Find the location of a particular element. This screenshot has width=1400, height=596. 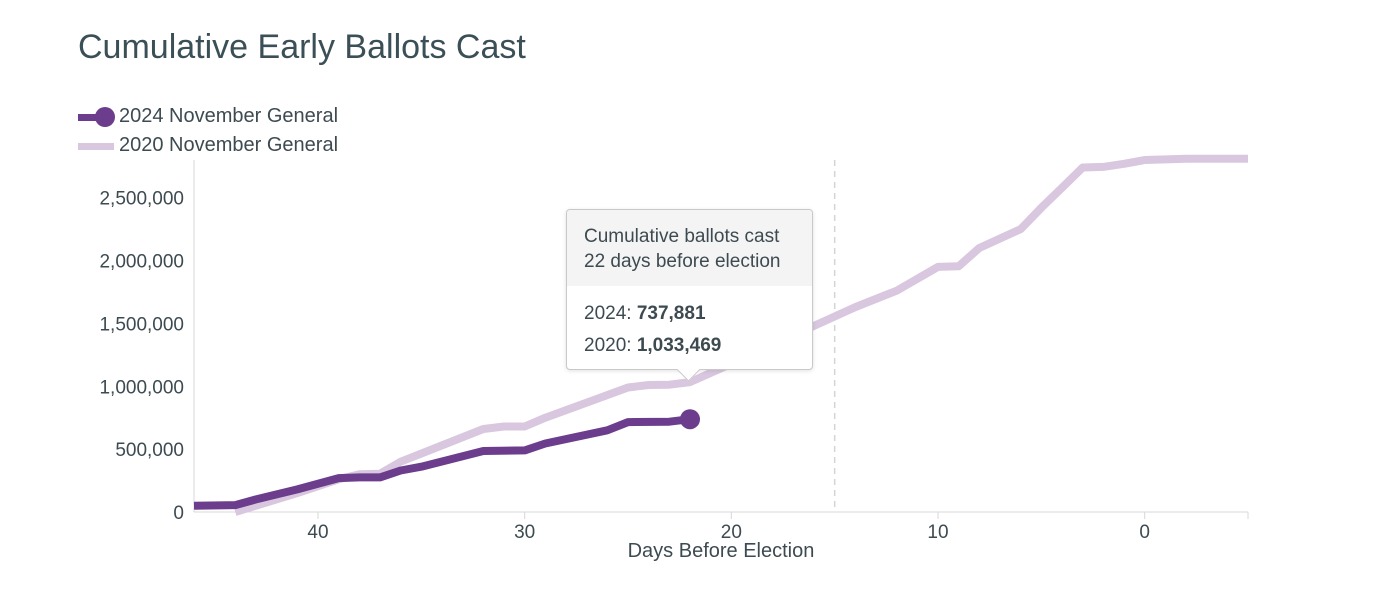

series-line-2024 is located at coordinates (442, 462).